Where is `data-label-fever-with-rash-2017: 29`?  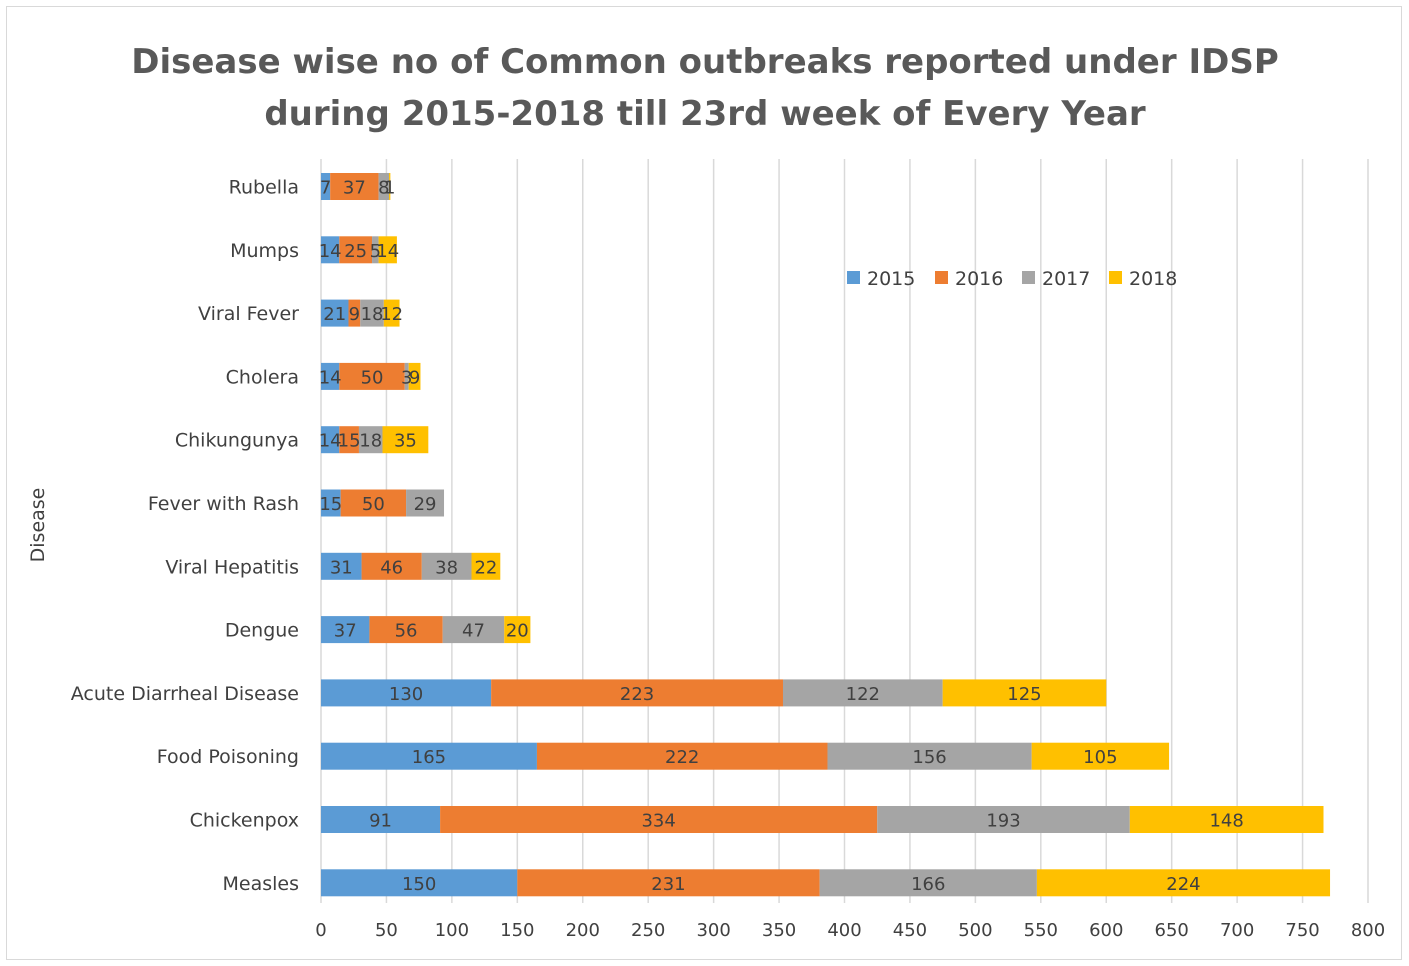 data-label-fever-with-rash-2017: 29 is located at coordinates (425, 504).